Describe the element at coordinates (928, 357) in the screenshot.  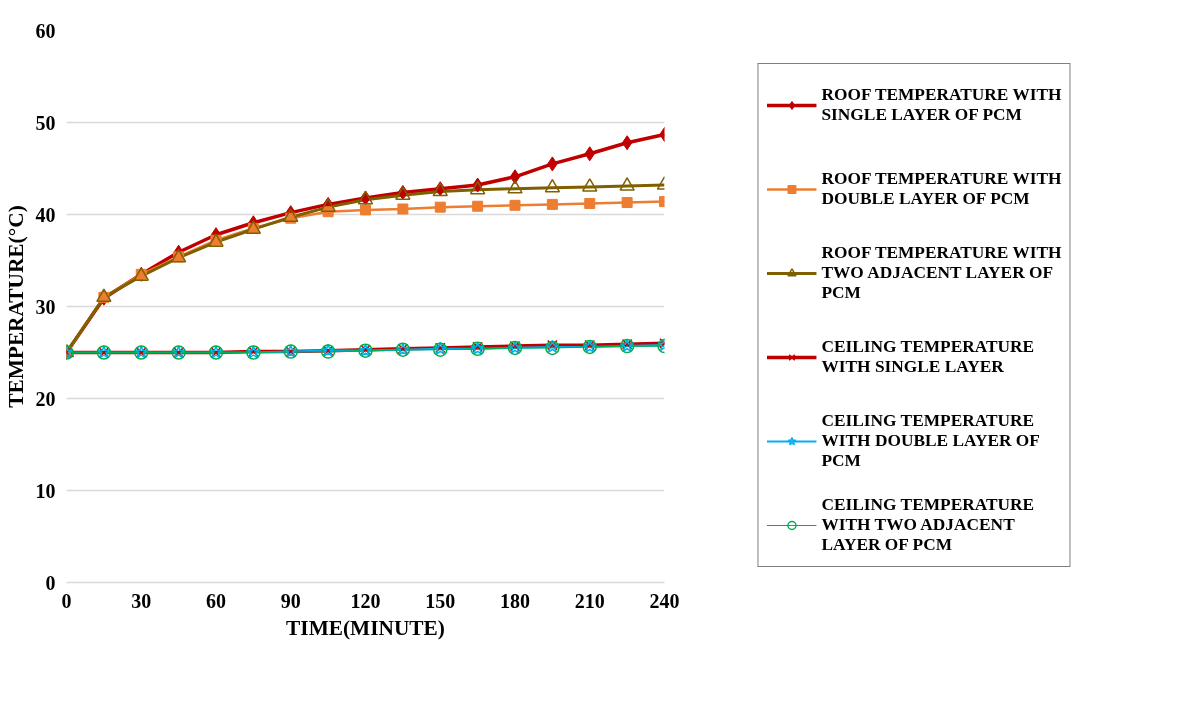
I see `legend-label: CEILING TEMPERATURE WITH SINGLE LAYER` at that location.